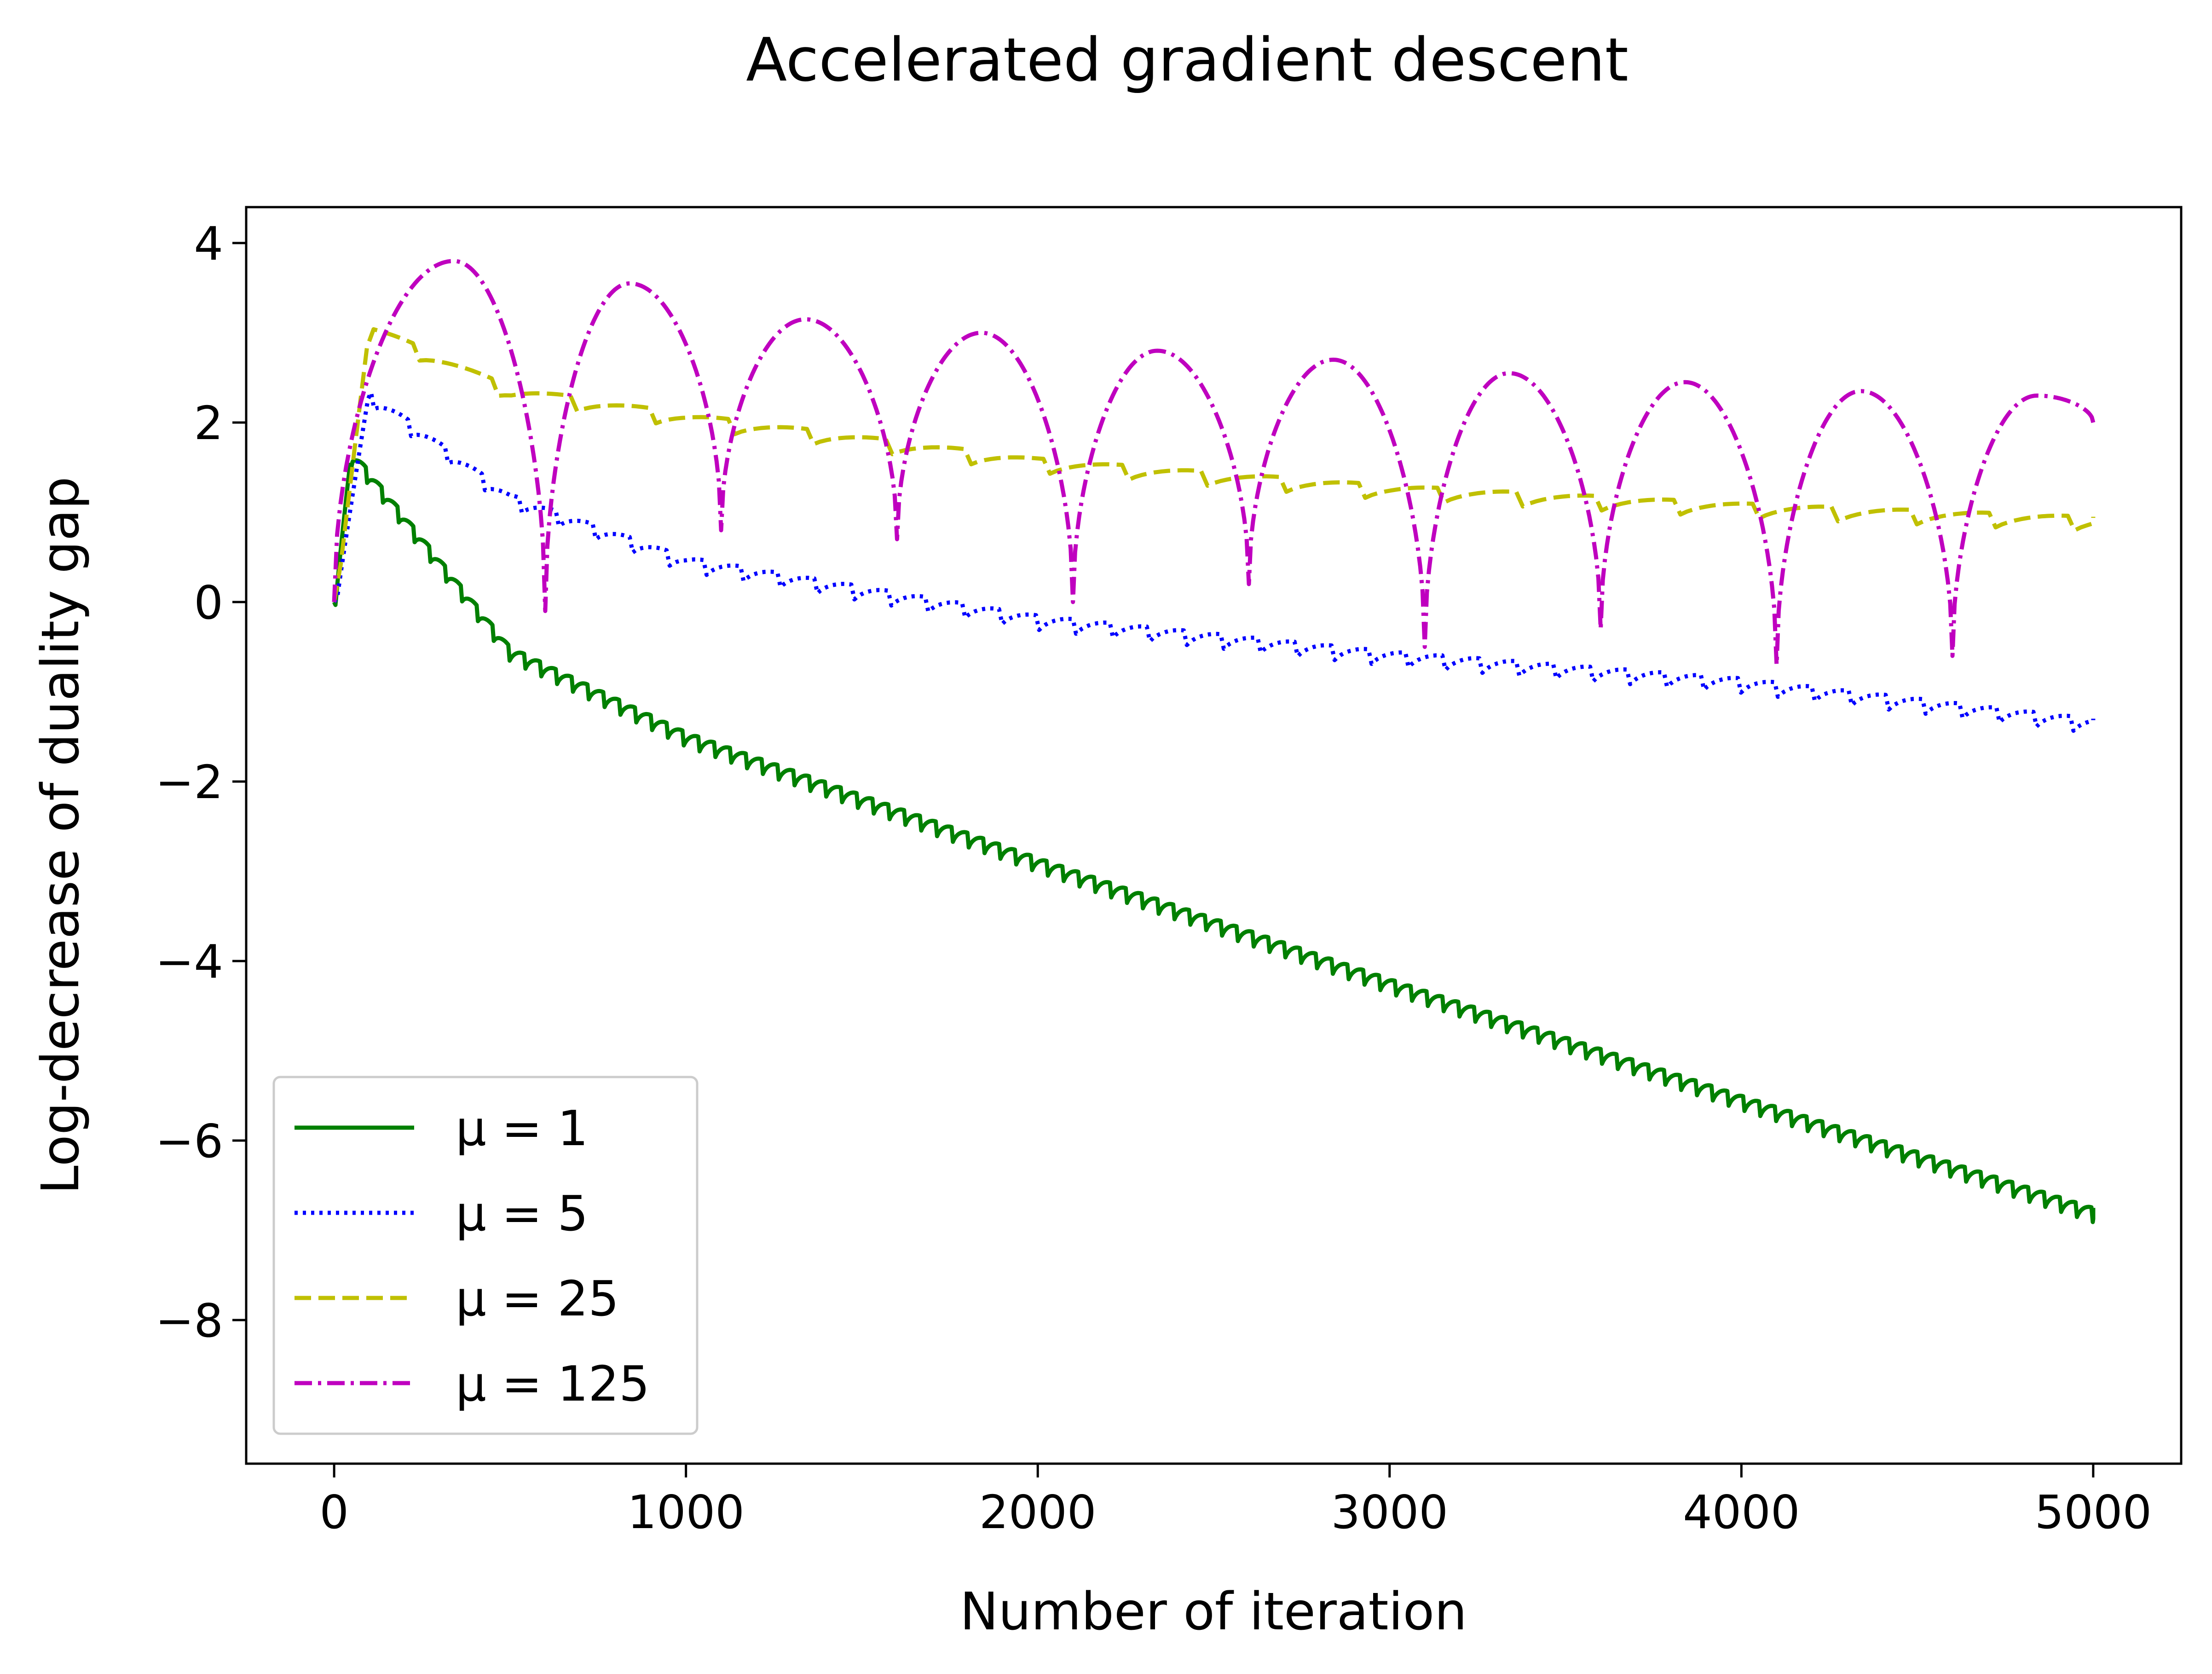 The height and width of the screenshot is (1674, 2212). Describe the element at coordinates (553, 1384) in the screenshot. I see `legend-label-4: μ = 125` at that location.